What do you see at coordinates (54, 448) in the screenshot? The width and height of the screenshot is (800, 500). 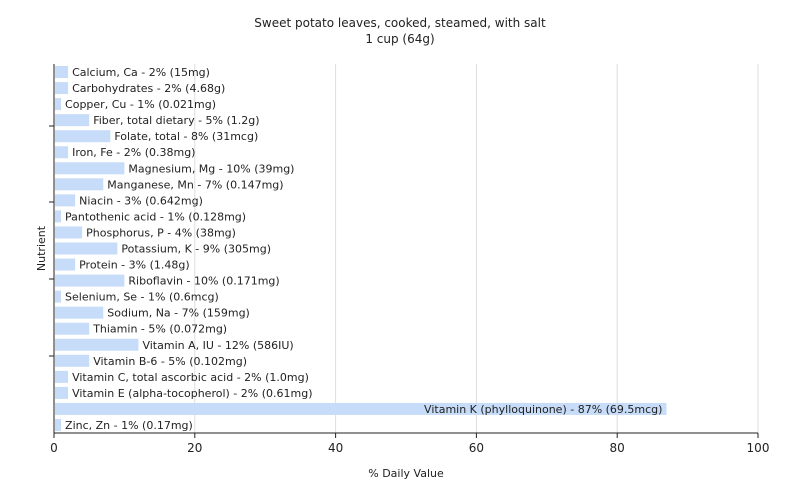 I see `x-tick-label-0: 0` at bounding box center [54, 448].